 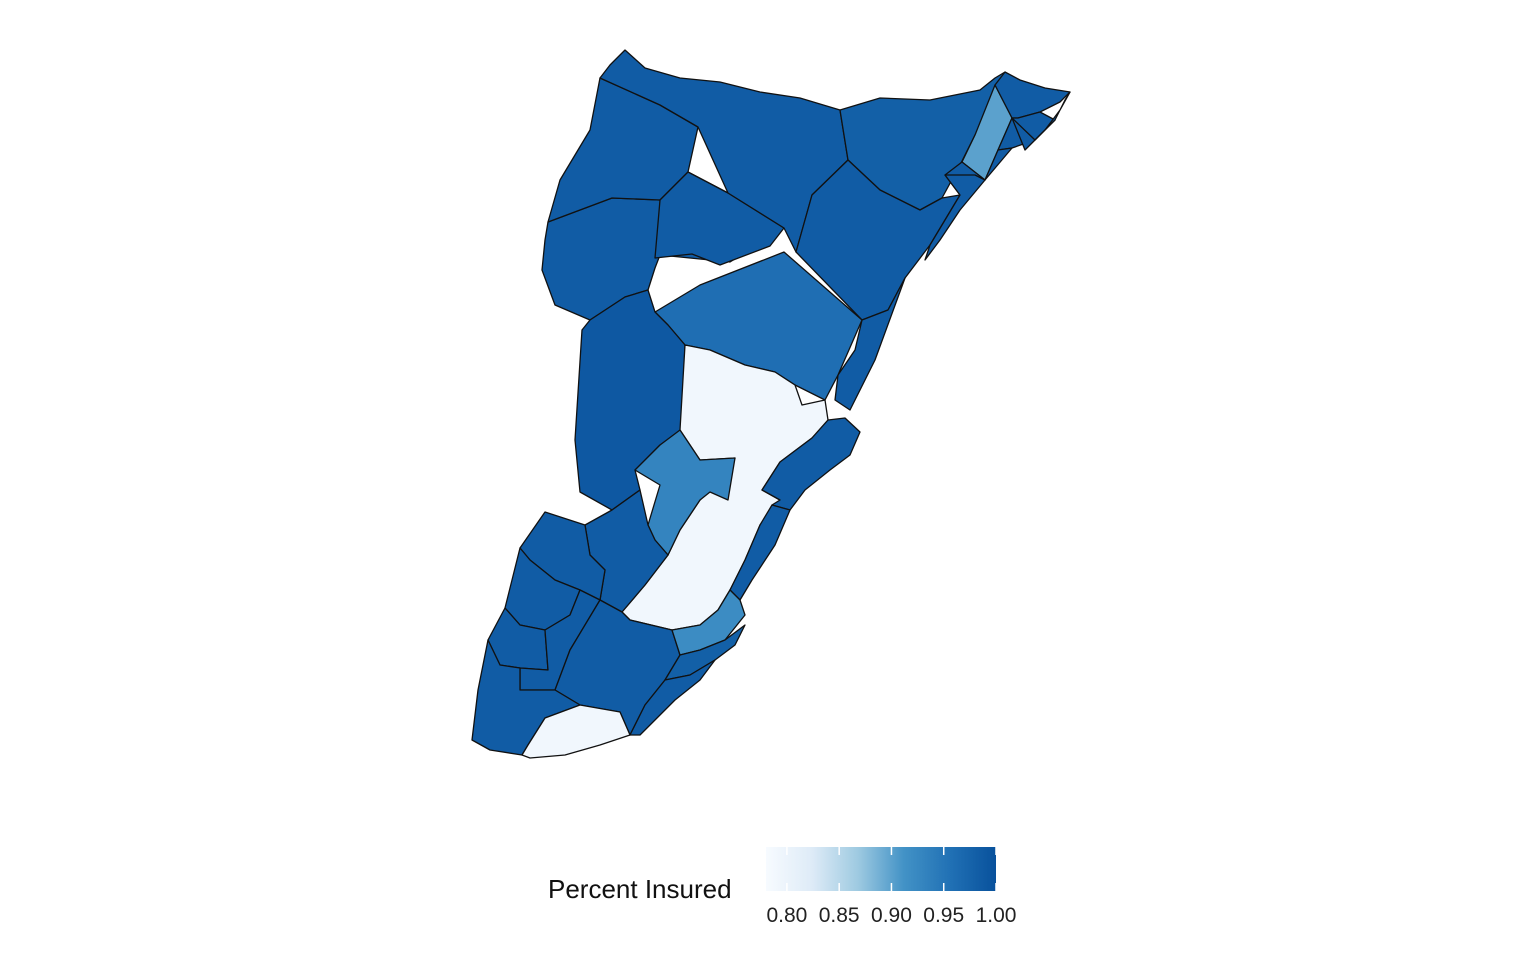 I want to click on legend-tick-label: 0.90, so click(x=891, y=915).